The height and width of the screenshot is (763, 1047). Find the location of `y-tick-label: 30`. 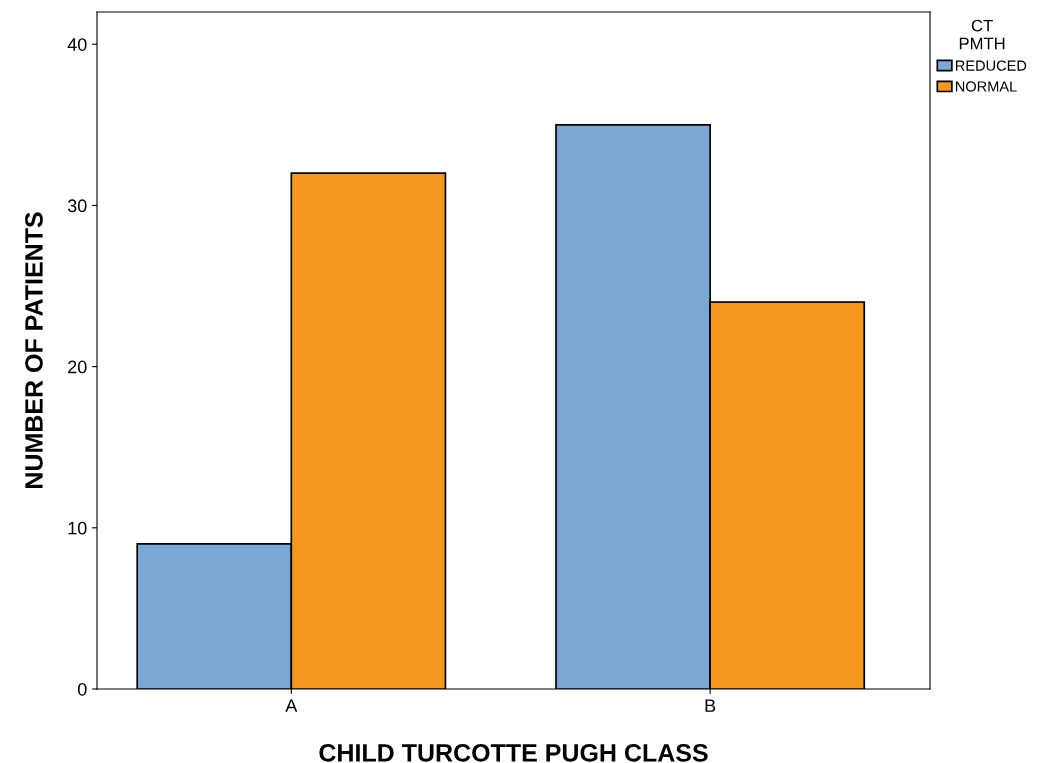

y-tick-label: 30 is located at coordinates (77, 206).